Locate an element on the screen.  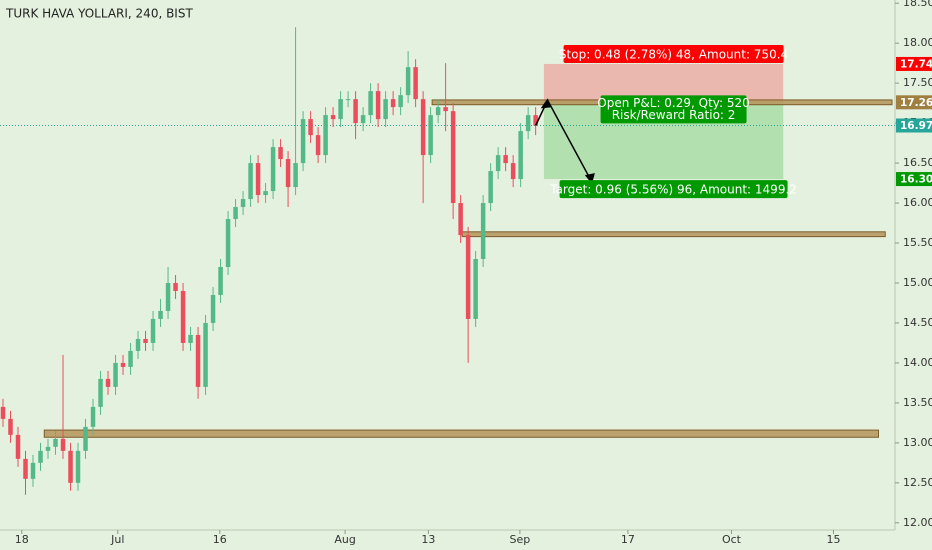
y-tick-label: 17.50 is located at coordinates (917, 82).